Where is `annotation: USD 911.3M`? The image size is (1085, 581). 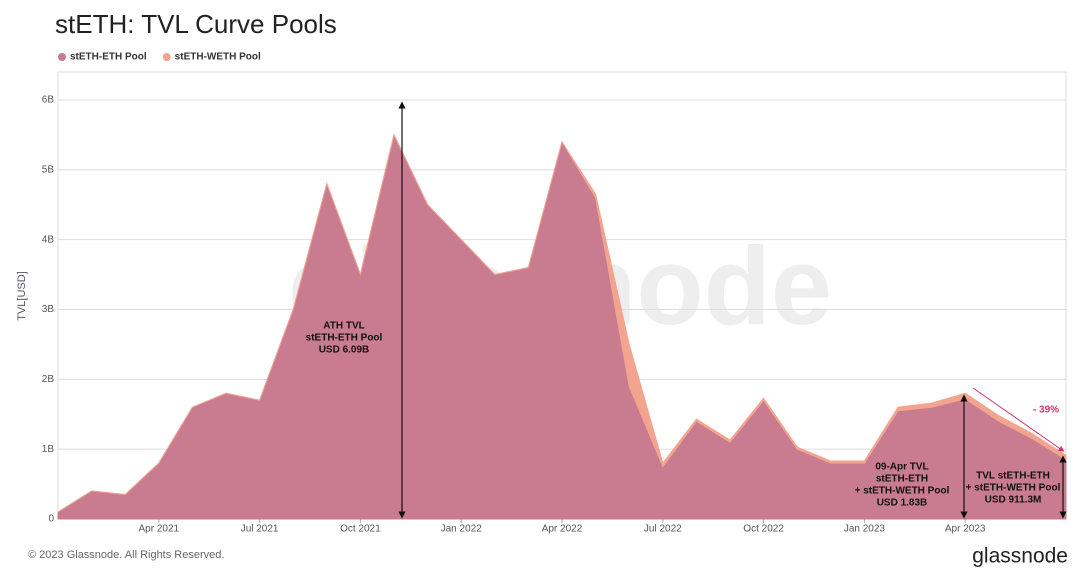
annotation: USD 911.3M is located at coordinates (1013, 500).